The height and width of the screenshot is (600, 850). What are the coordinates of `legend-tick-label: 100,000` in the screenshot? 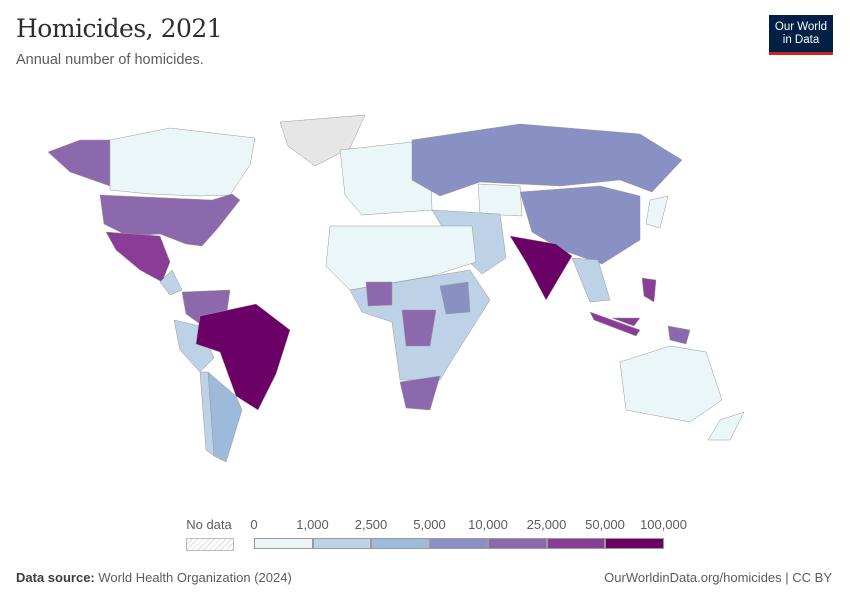 It's located at (663, 524).